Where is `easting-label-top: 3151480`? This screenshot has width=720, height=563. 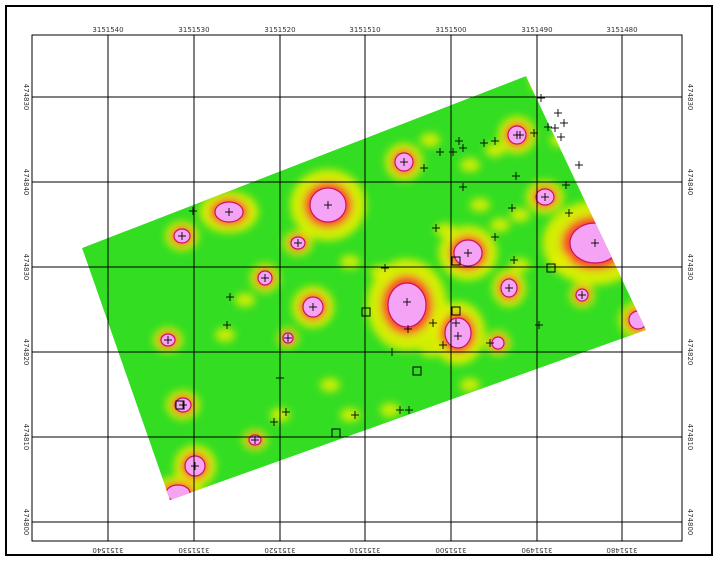
easting-label-top: 3151480 is located at coordinates (621, 30).